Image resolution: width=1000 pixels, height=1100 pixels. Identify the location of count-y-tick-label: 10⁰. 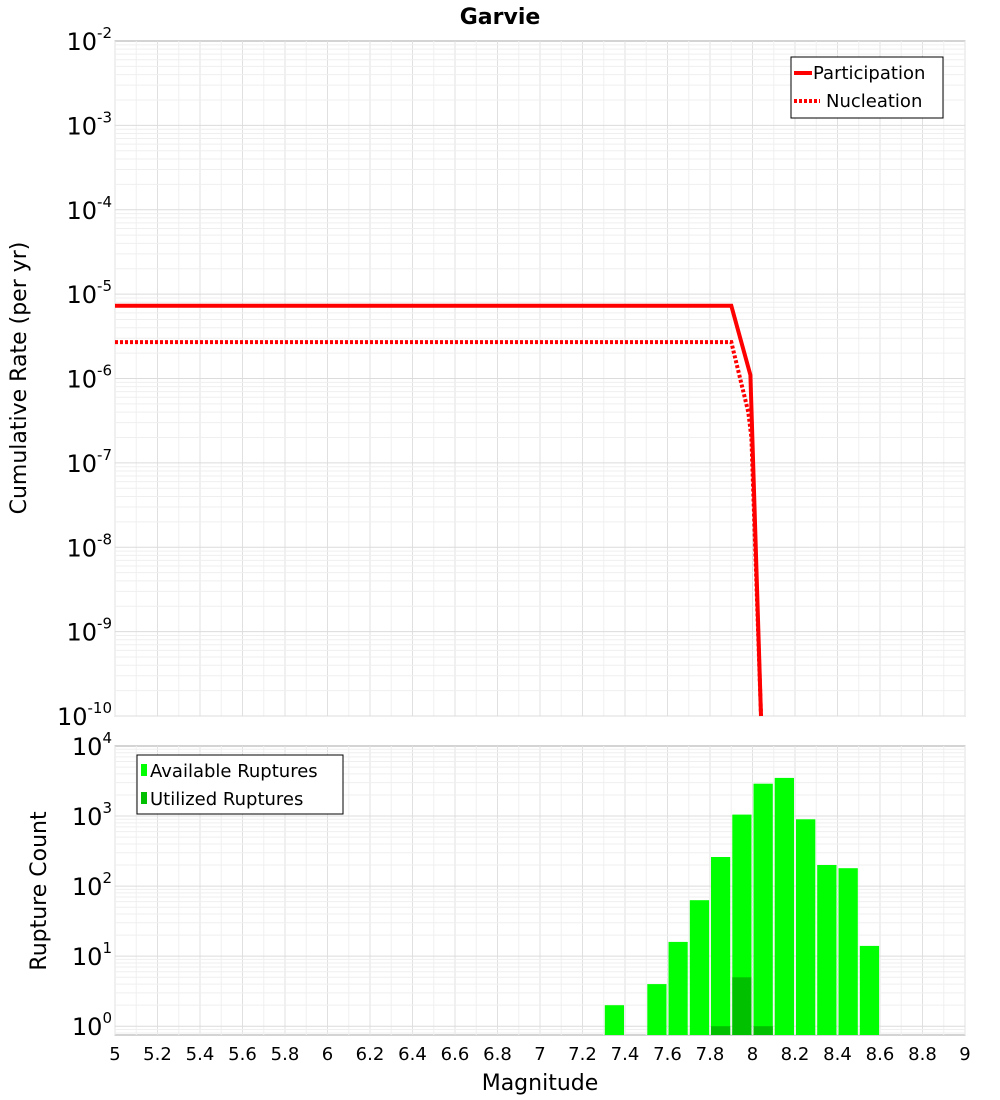
(92, 1025).